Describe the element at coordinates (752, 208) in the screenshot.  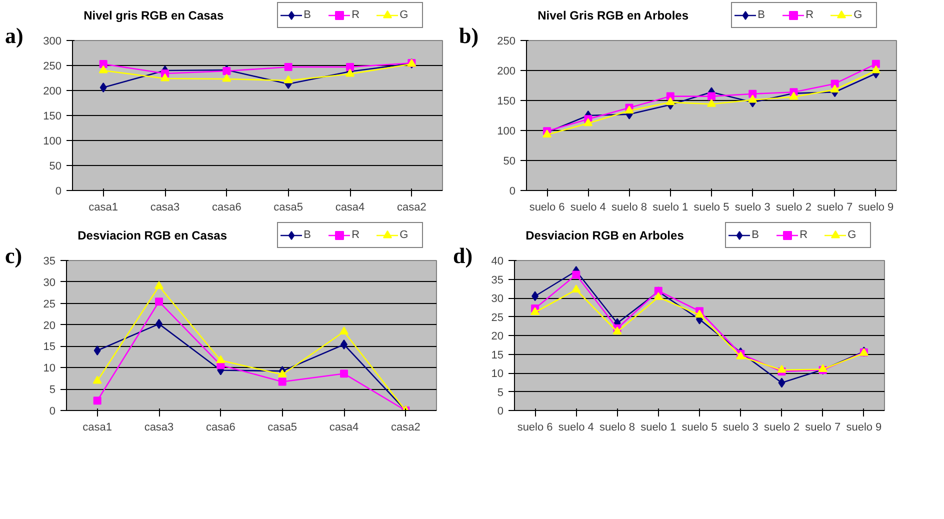
I see `x-tick-label: suelo 3` at that location.